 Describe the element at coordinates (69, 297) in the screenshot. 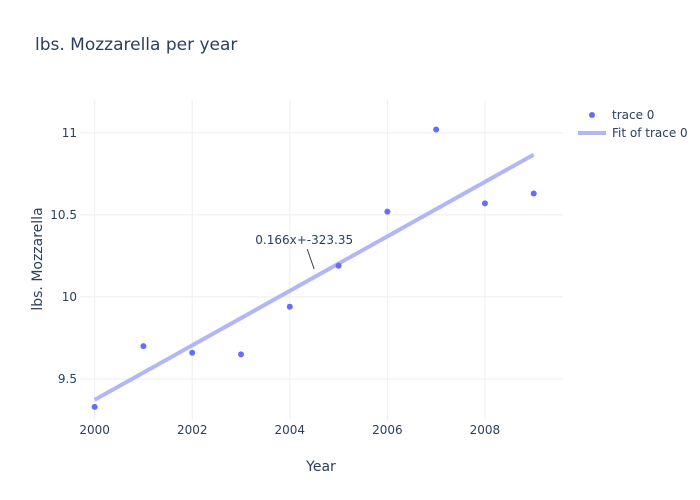

I see `y-tick-label: 10` at that location.